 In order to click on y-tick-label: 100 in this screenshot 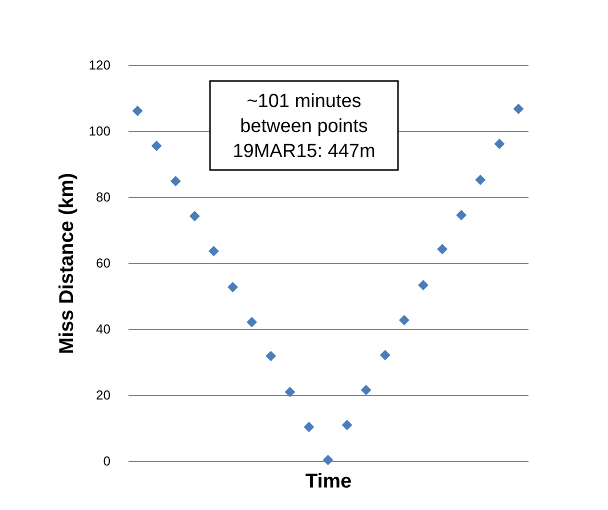, I will do `click(99, 131)`.